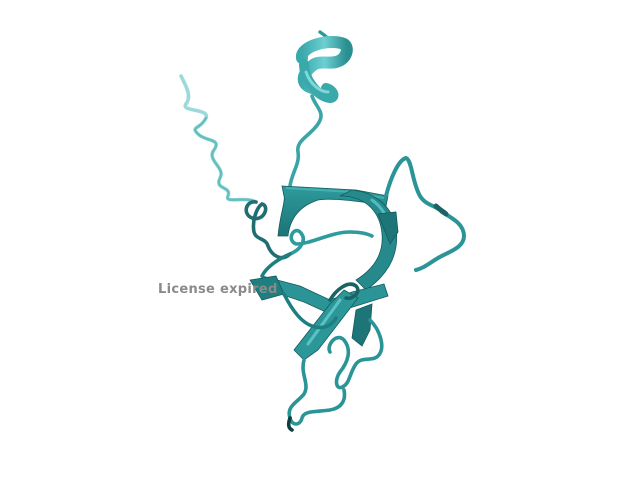 This screenshot has width=640, height=480. I want to click on right-loop-coil, so click(425, 213).